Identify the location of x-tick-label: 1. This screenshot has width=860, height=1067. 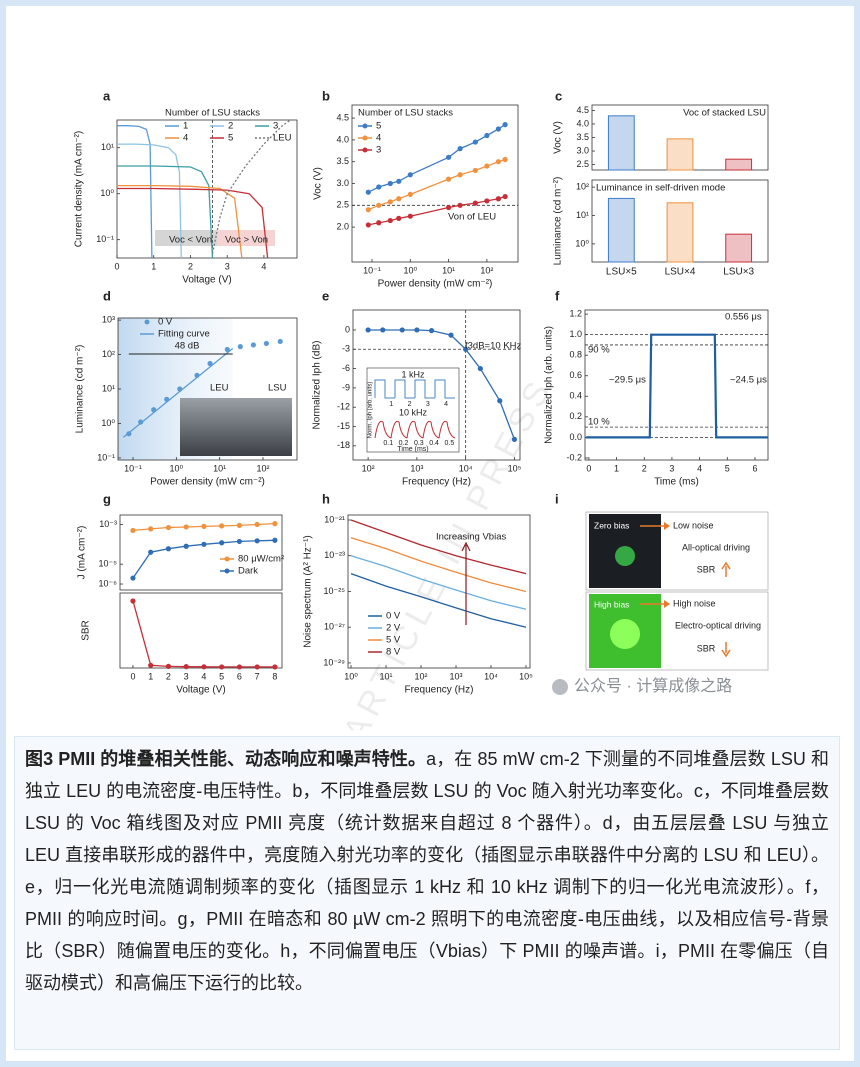
(616, 468).